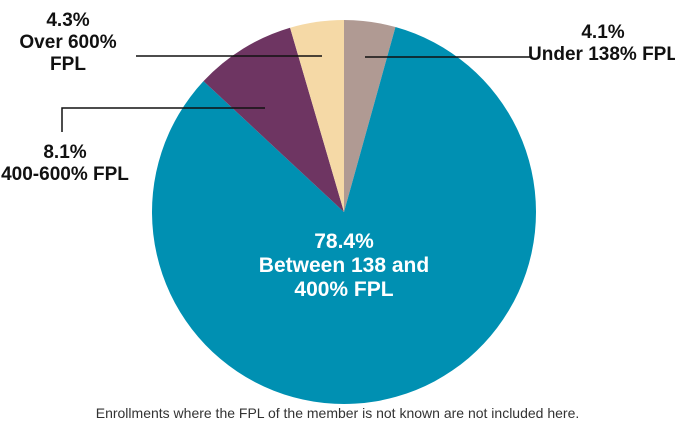 The height and width of the screenshot is (436, 675). I want to click on slice-label: 4.1% Under 138% FPL, so click(601, 44).